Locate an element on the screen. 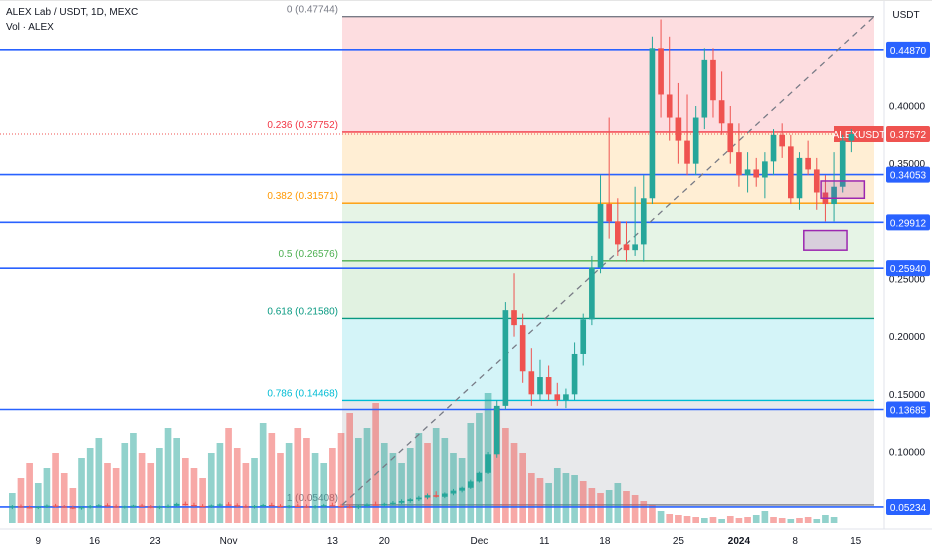 Image resolution: width=932 pixels, height=551 pixels. time-tick-label: 13 is located at coordinates (333, 541).